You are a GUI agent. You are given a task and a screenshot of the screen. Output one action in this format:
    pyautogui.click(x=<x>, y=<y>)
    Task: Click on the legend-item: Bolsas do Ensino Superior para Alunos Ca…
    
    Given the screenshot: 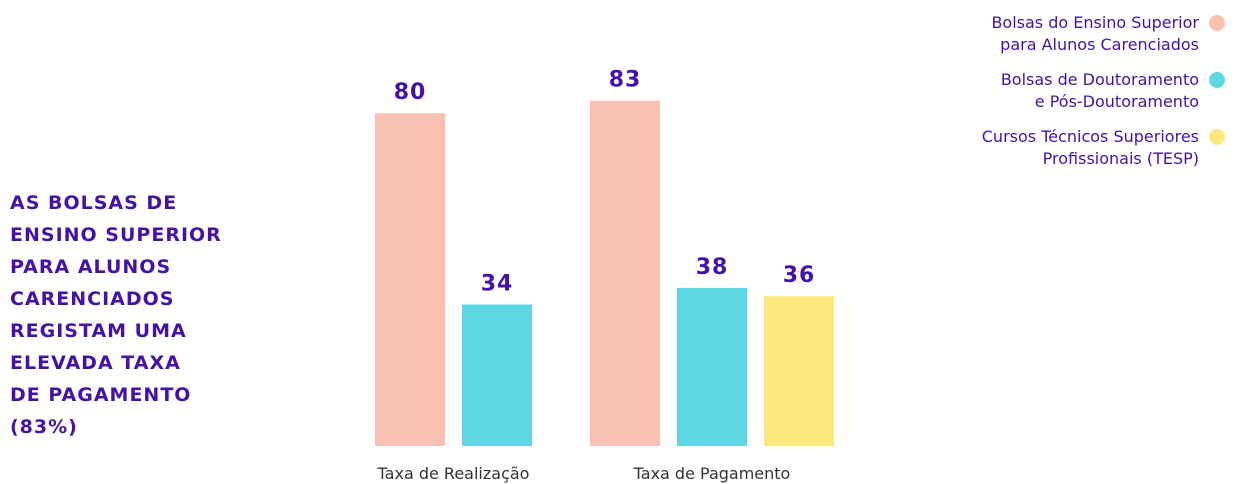 What is the action you would take?
    pyautogui.click(x=1103, y=34)
    